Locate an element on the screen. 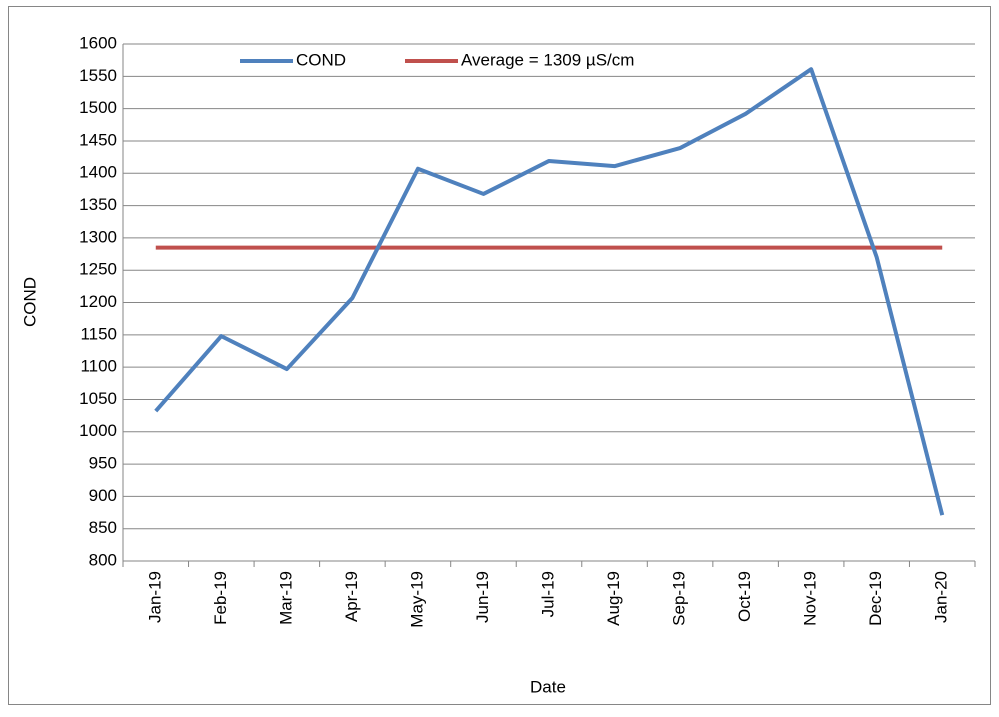 Image resolution: width=999 pixels, height=717 pixels. x-tick-label: Apr-19 is located at coordinates (351, 596).